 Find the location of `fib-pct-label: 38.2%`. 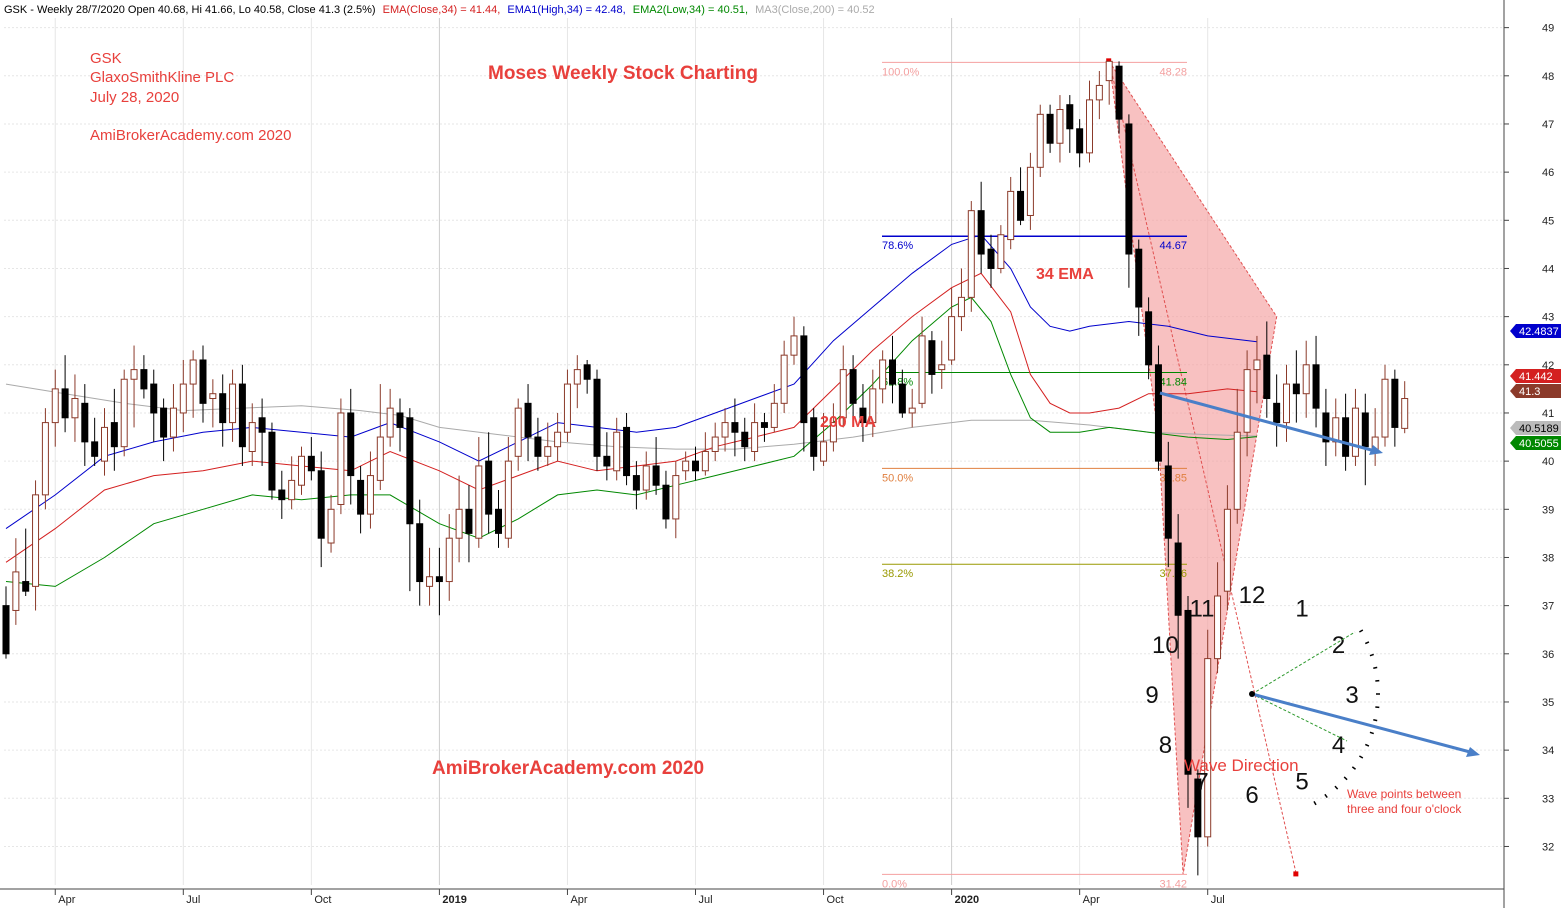

fib-pct-label: 38.2% is located at coordinates (897, 574).